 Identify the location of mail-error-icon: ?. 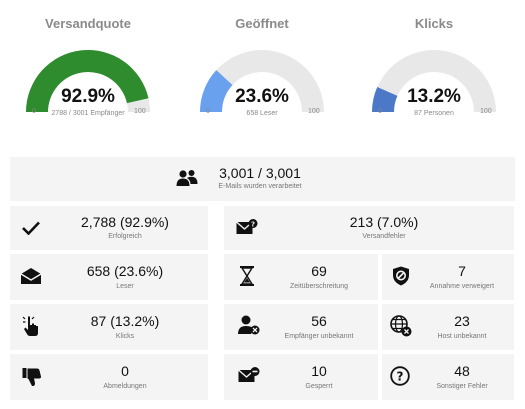
(247, 227).